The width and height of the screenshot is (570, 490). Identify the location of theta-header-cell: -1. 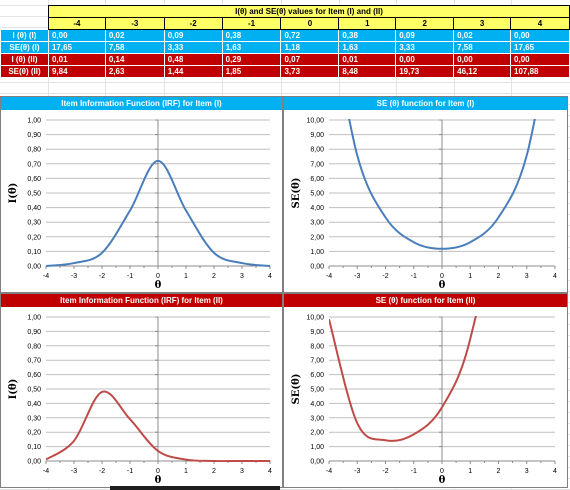
(251, 23).